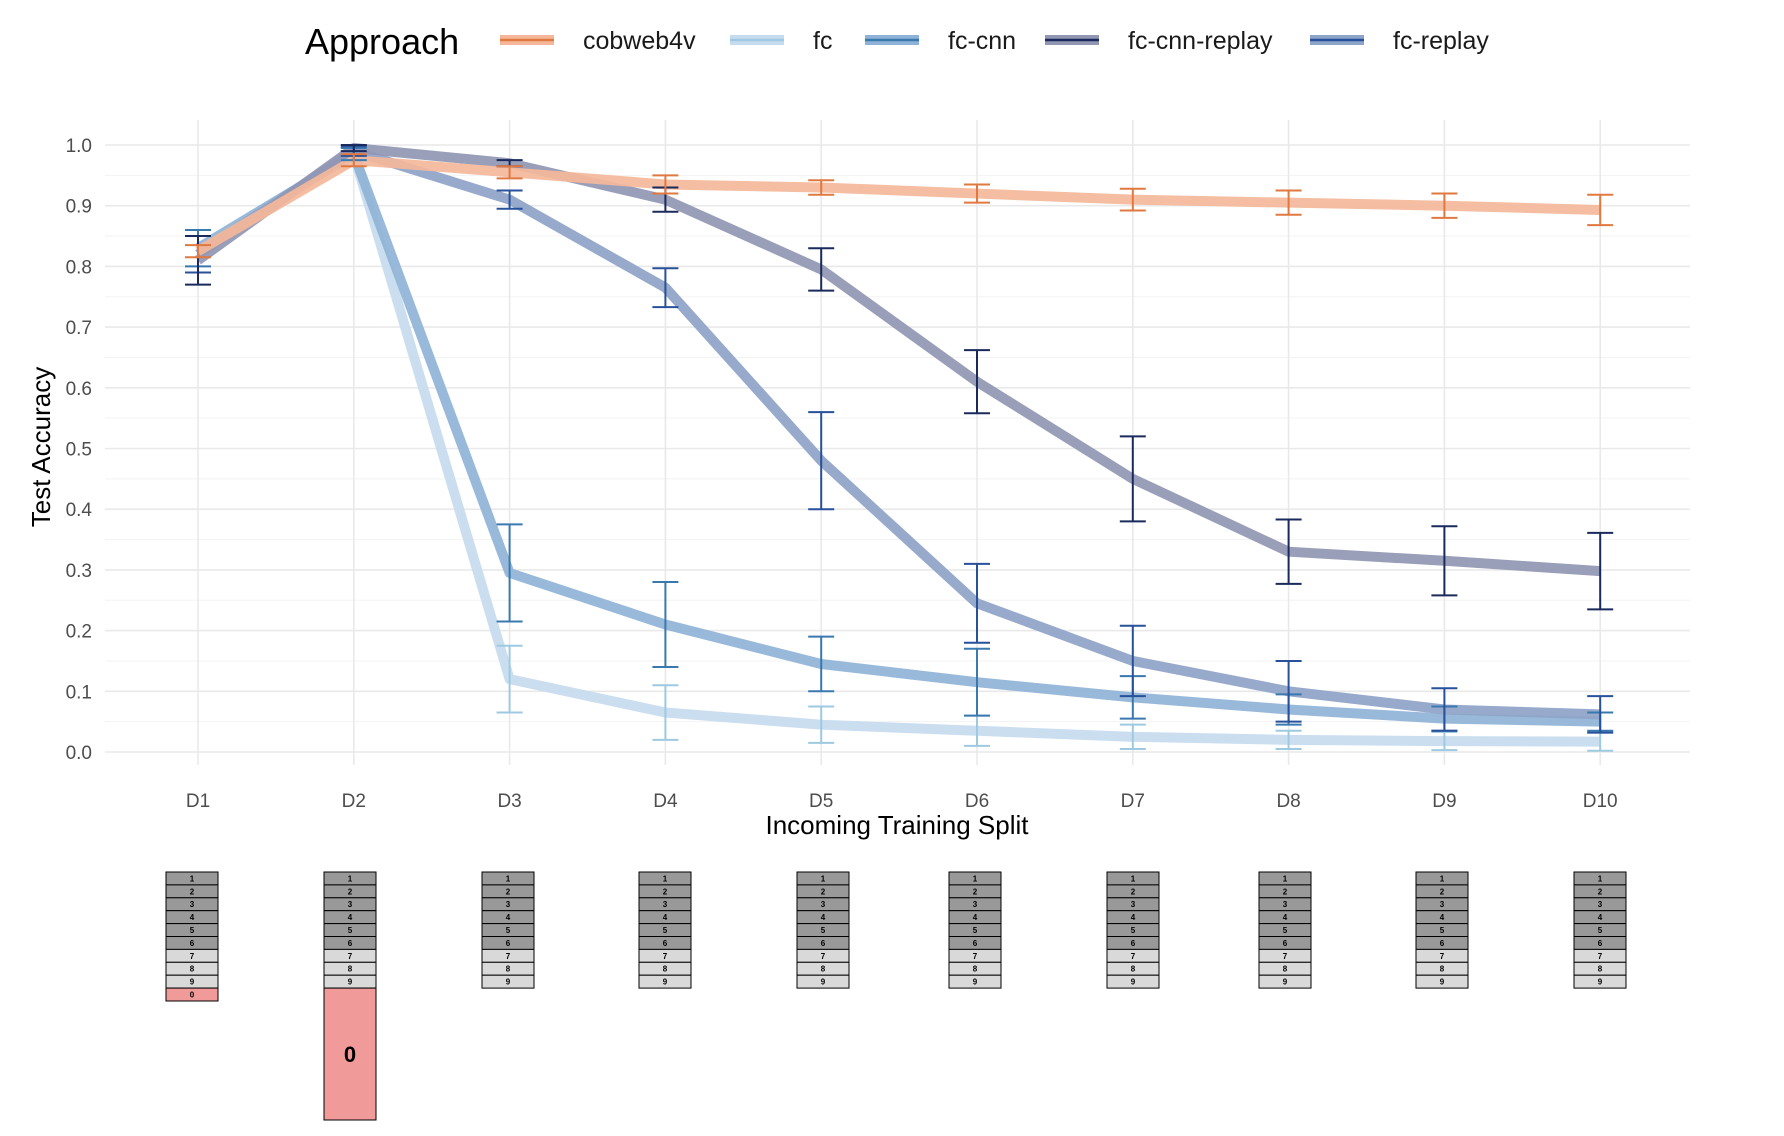  I want to click on x-tick-label: D1, so click(198, 801).